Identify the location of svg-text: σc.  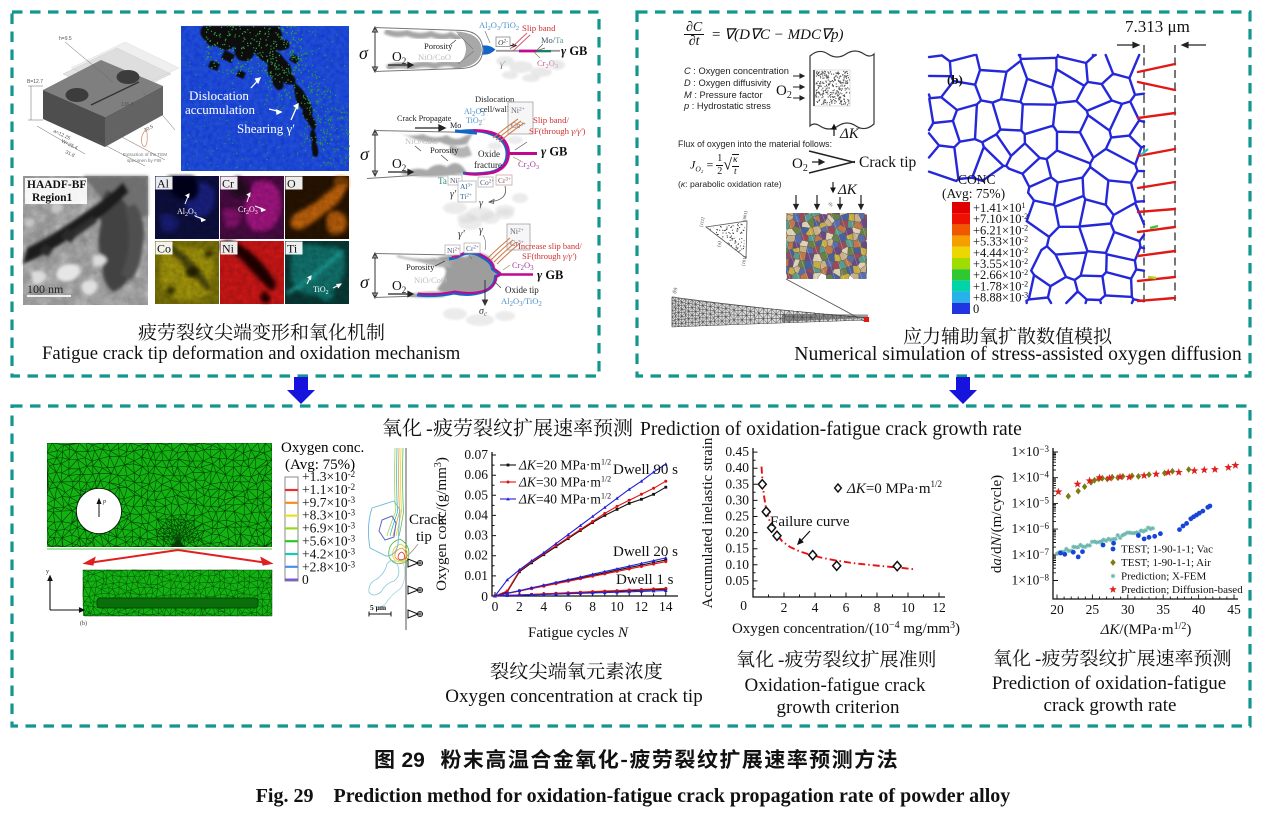
(483, 312).